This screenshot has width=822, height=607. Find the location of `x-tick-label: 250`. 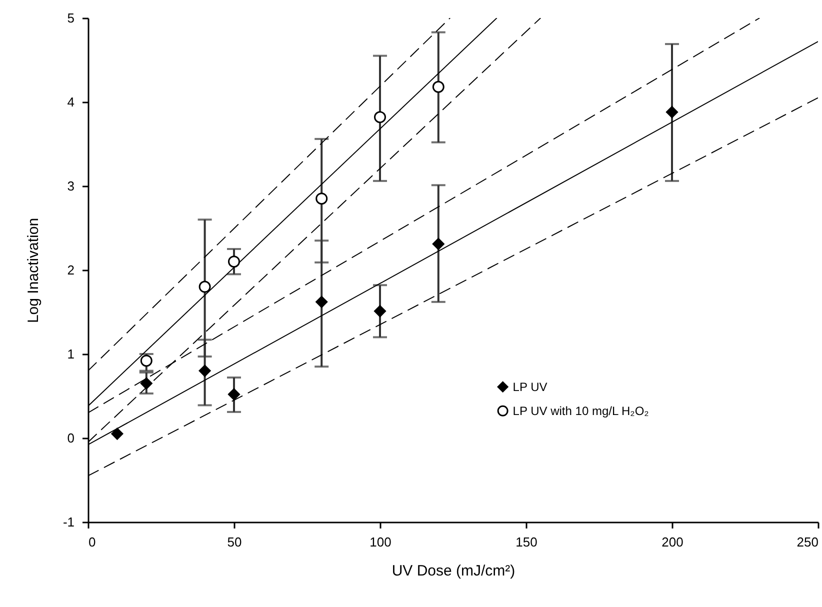

x-tick-label: 250 is located at coordinates (807, 542).